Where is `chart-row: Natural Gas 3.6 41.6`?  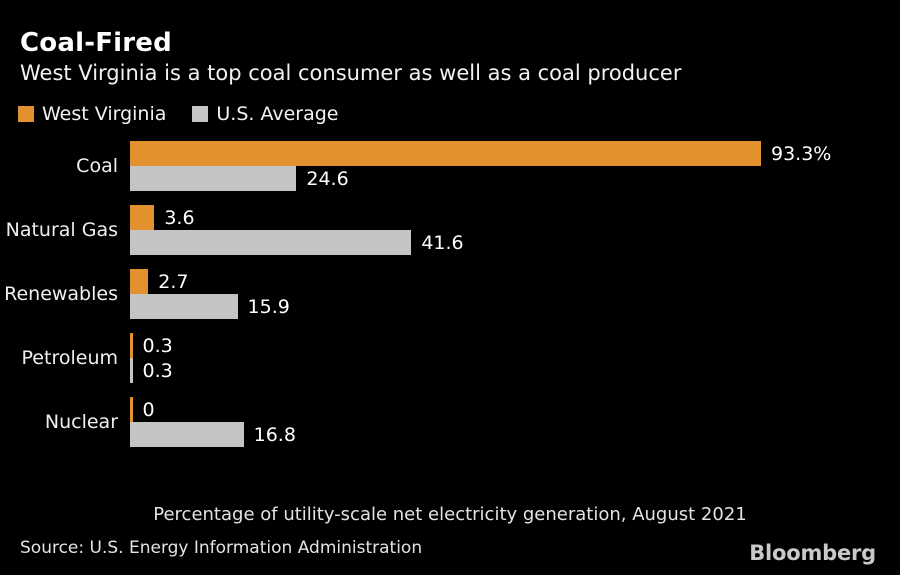
chart-row: Natural Gas 3.6 41.6 is located at coordinates (450, 230).